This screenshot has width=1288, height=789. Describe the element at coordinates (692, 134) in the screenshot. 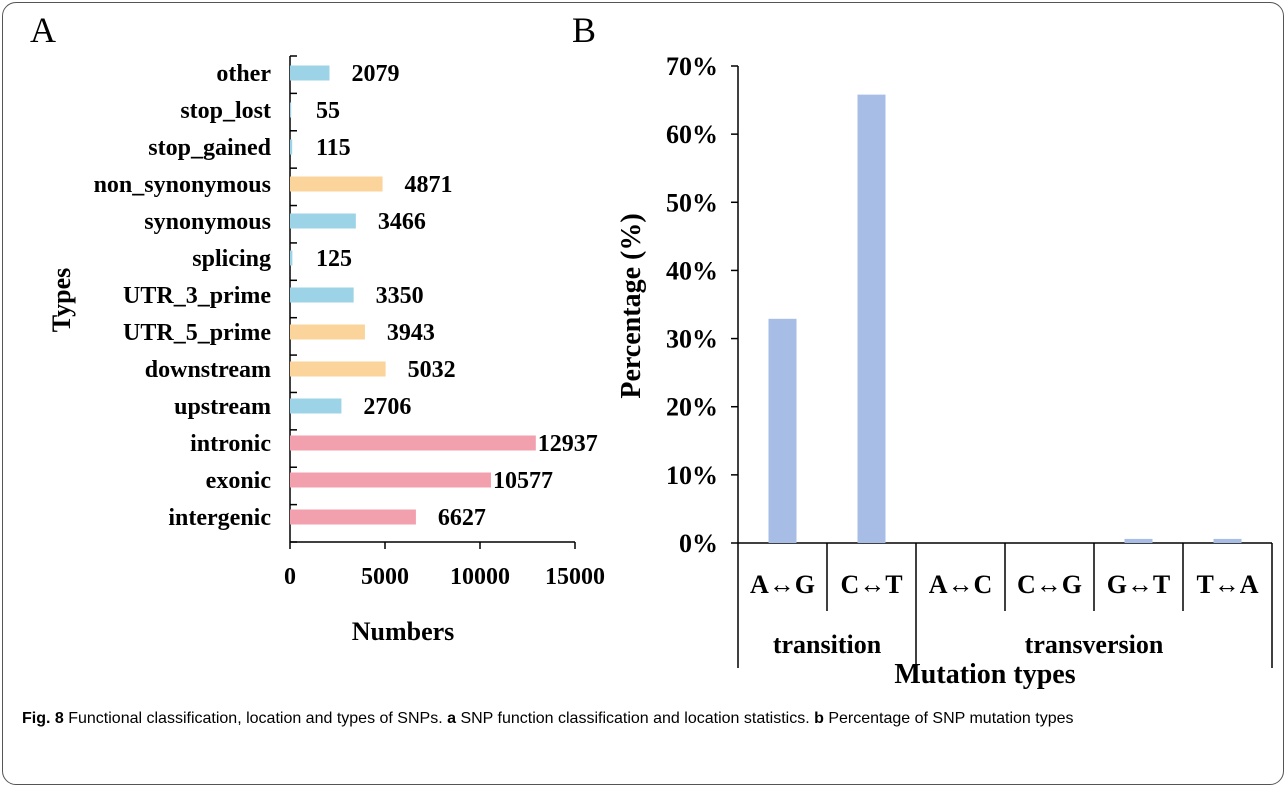

I see `panel-b-ytick-label: 60%` at that location.